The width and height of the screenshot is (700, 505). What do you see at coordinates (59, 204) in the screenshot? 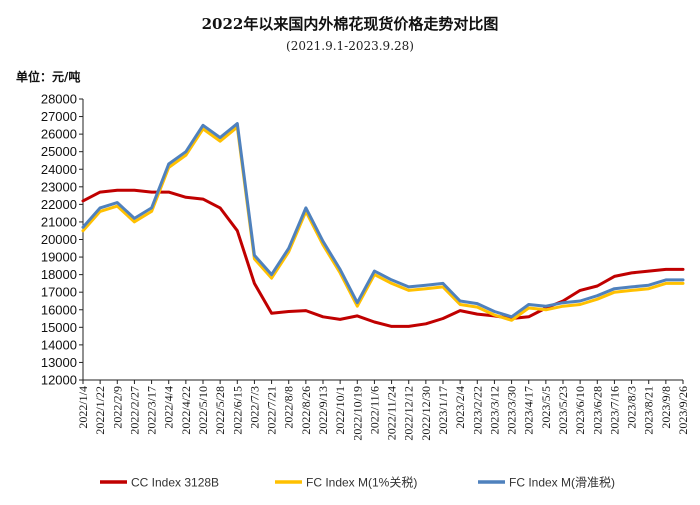
I see `y-tick-label: 22000` at bounding box center [59, 204].